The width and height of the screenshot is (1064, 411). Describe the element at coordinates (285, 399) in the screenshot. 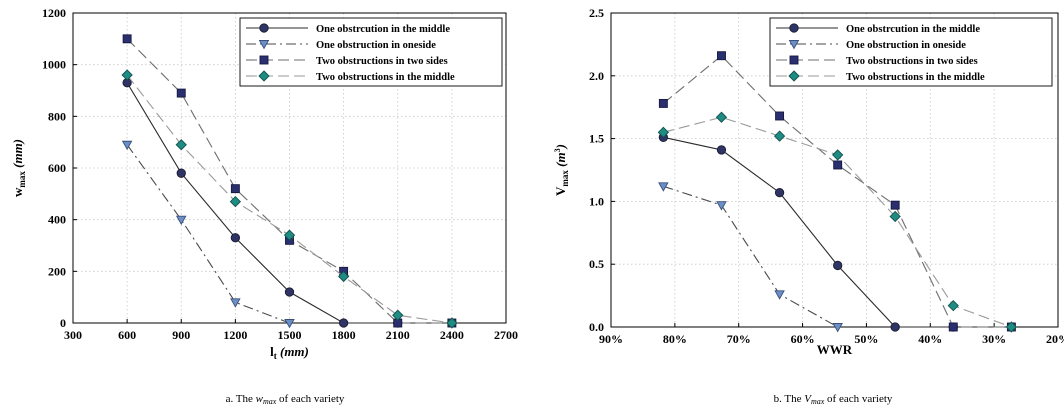

I see `figure-caption: a. The wmax of each variety` at that location.